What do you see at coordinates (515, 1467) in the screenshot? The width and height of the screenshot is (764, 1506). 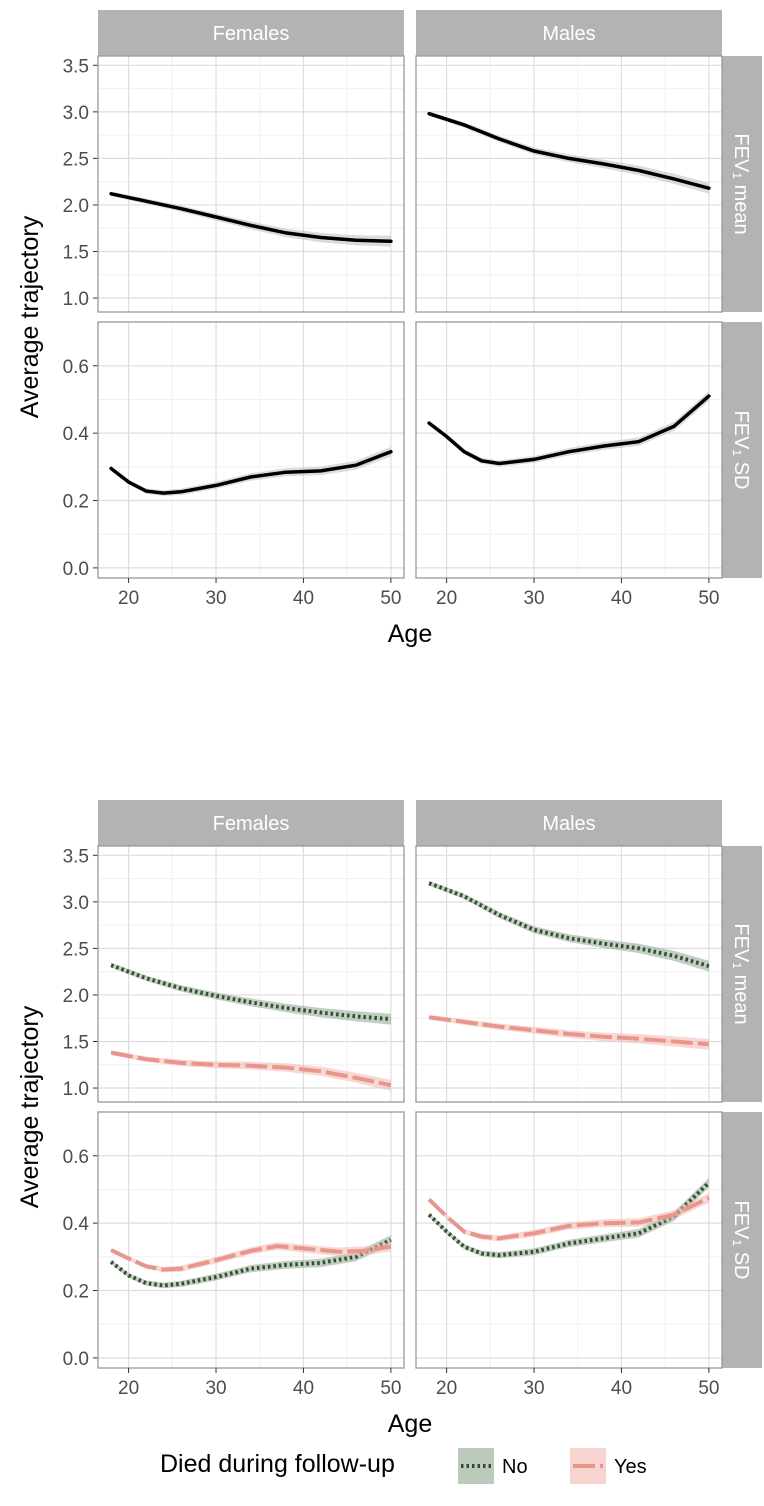 I see `legend-label-no: No` at bounding box center [515, 1467].